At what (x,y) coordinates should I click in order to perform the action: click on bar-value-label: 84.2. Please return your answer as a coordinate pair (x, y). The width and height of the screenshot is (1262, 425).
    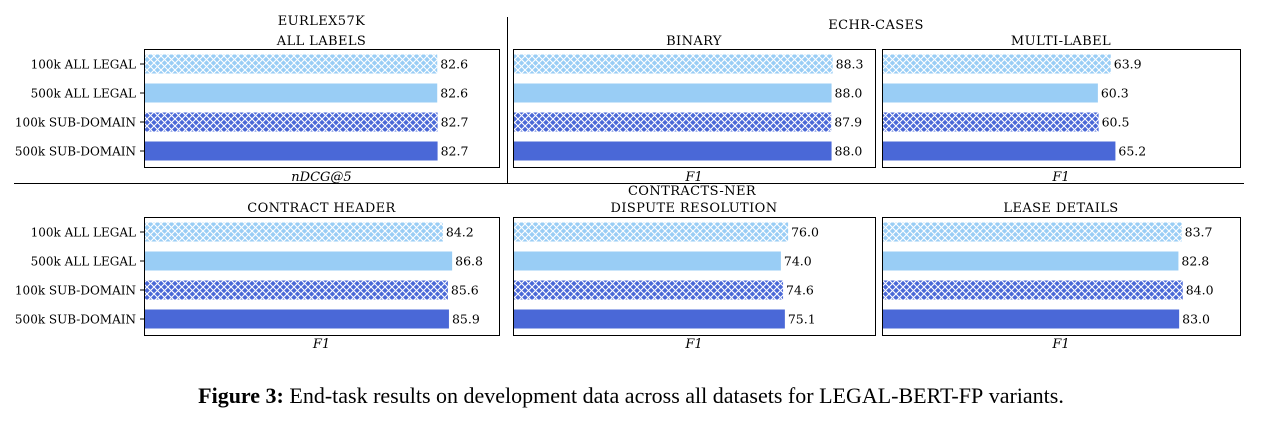
    Looking at the image, I should click on (460, 232).